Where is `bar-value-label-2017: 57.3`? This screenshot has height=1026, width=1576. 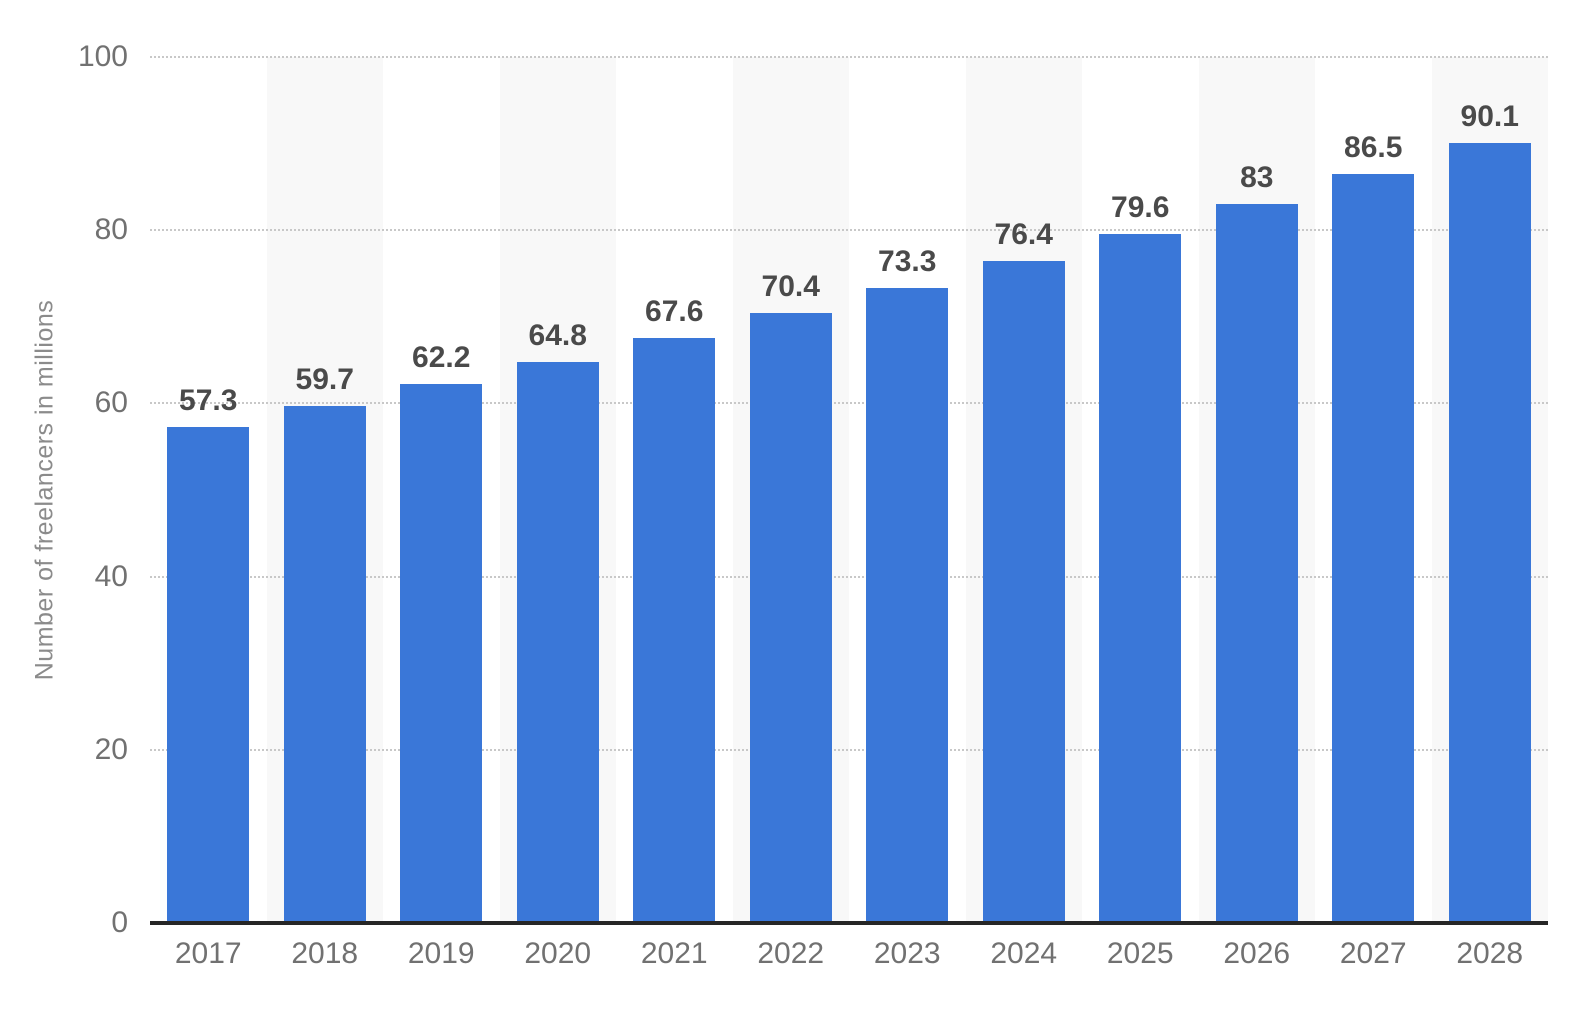
bar-value-label-2017: 57.3 is located at coordinates (208, 400).